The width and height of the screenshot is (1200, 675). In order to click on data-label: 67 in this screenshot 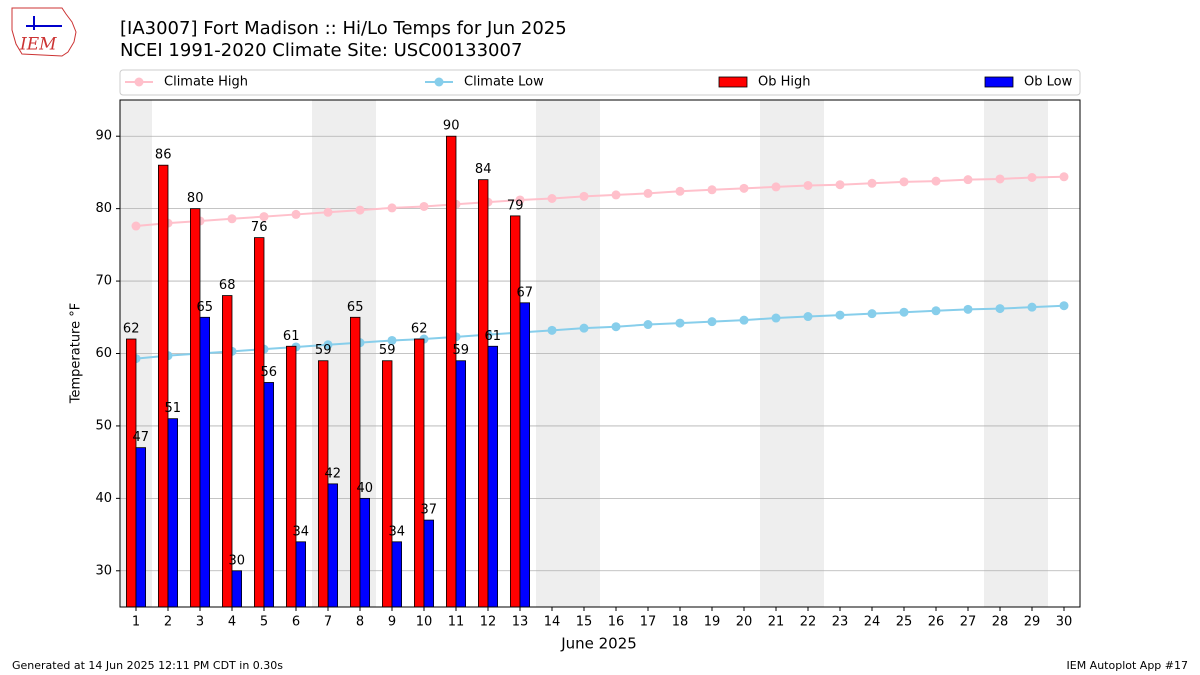, I will do `click(525, 292)`.